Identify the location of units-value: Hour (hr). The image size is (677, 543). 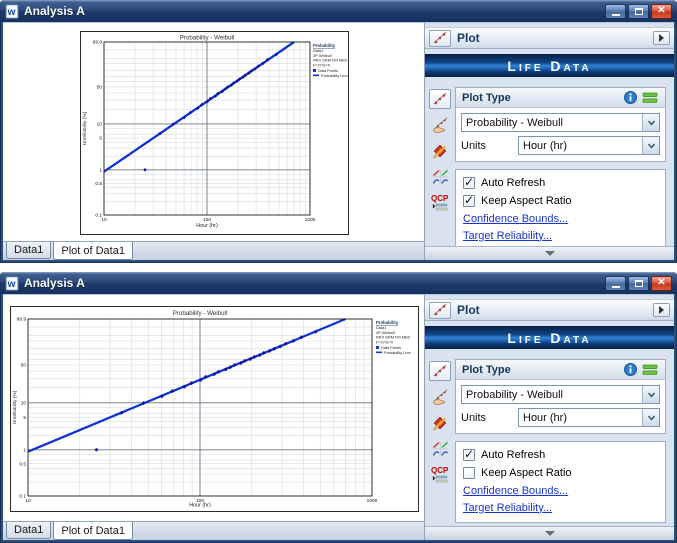
(545, 417).